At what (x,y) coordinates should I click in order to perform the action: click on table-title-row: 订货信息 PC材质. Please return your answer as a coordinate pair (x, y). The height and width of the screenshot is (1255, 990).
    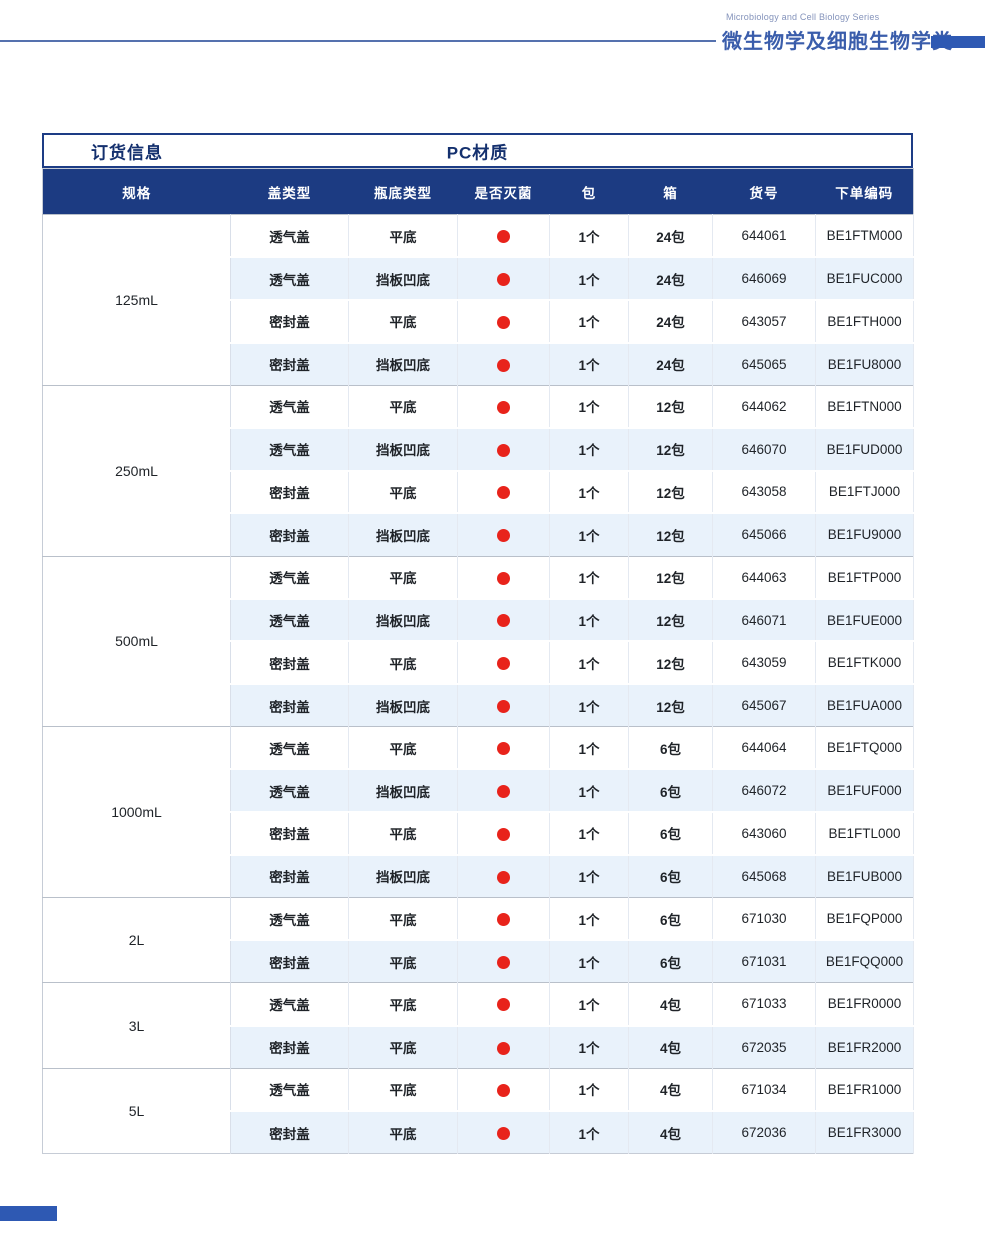
    Looking at the image, I should click on (477, 150).